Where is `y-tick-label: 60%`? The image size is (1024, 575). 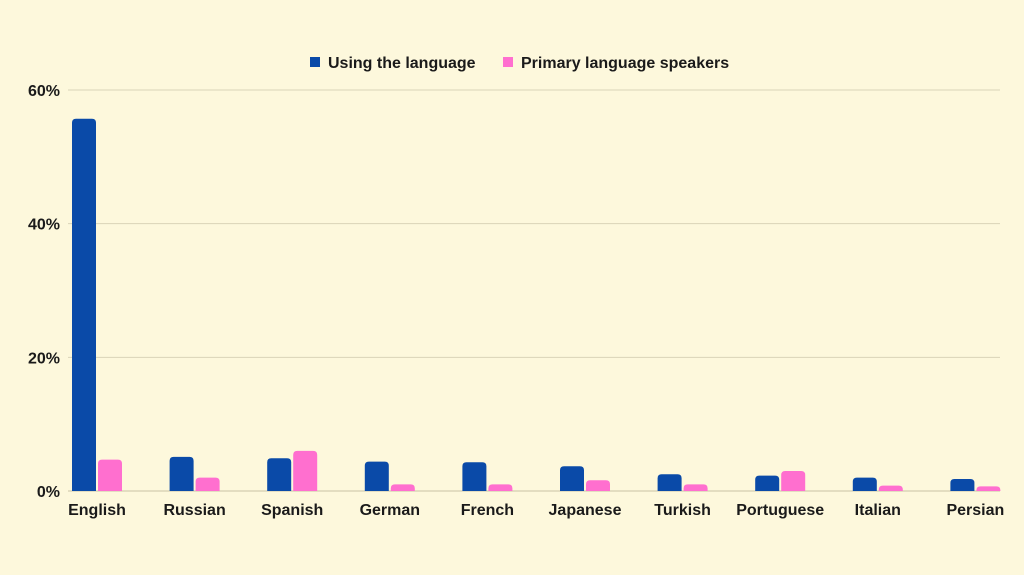
y-tick-label: 60% is located at coordinates (44, 91).